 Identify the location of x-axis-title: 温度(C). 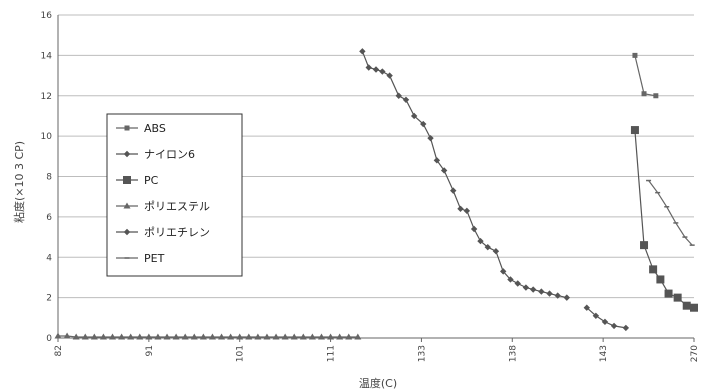
(378, 383).